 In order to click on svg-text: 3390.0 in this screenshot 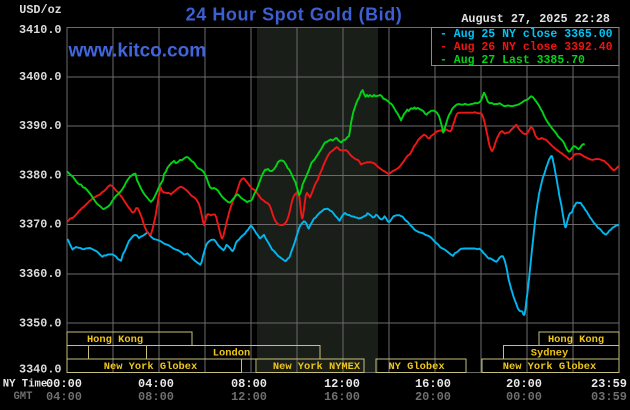, I will do `click(40, 126)`.